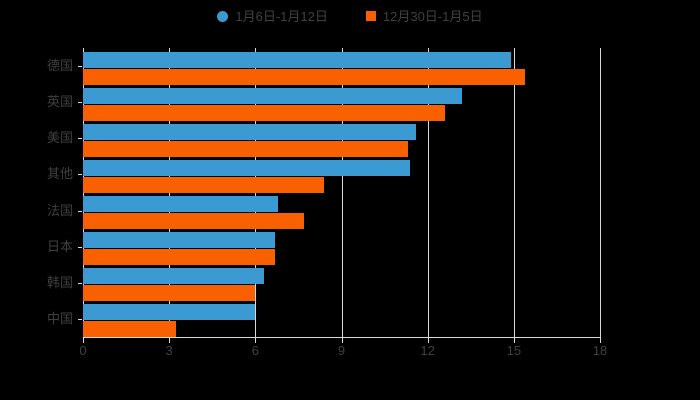  What do you see at coordinates (80, 211) in the screenshot?
I see `y-axis-tick-法国` at bounding box center [80, 211].